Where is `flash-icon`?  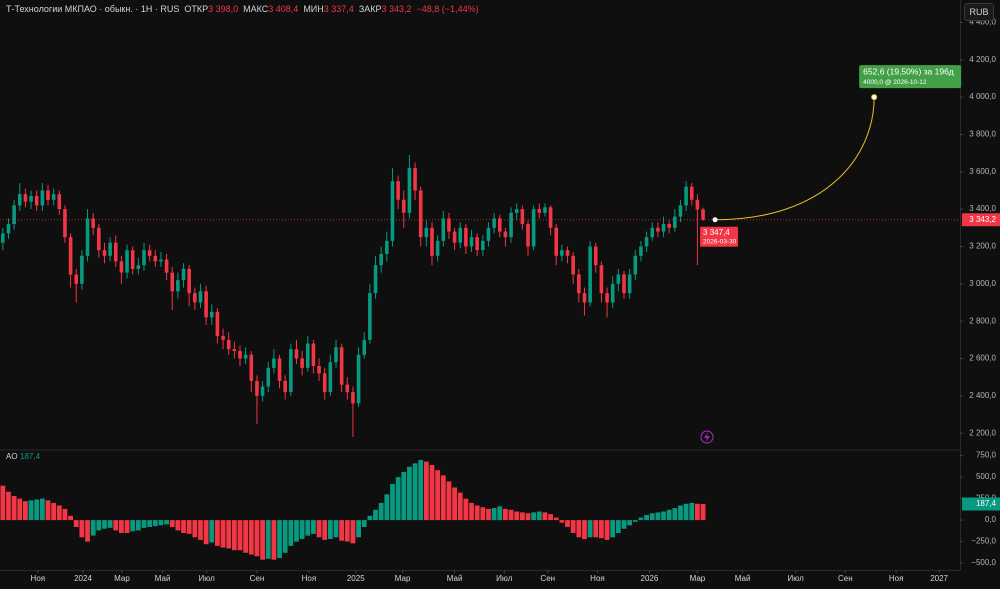 flash-icon is located at coordinates (707, 437).